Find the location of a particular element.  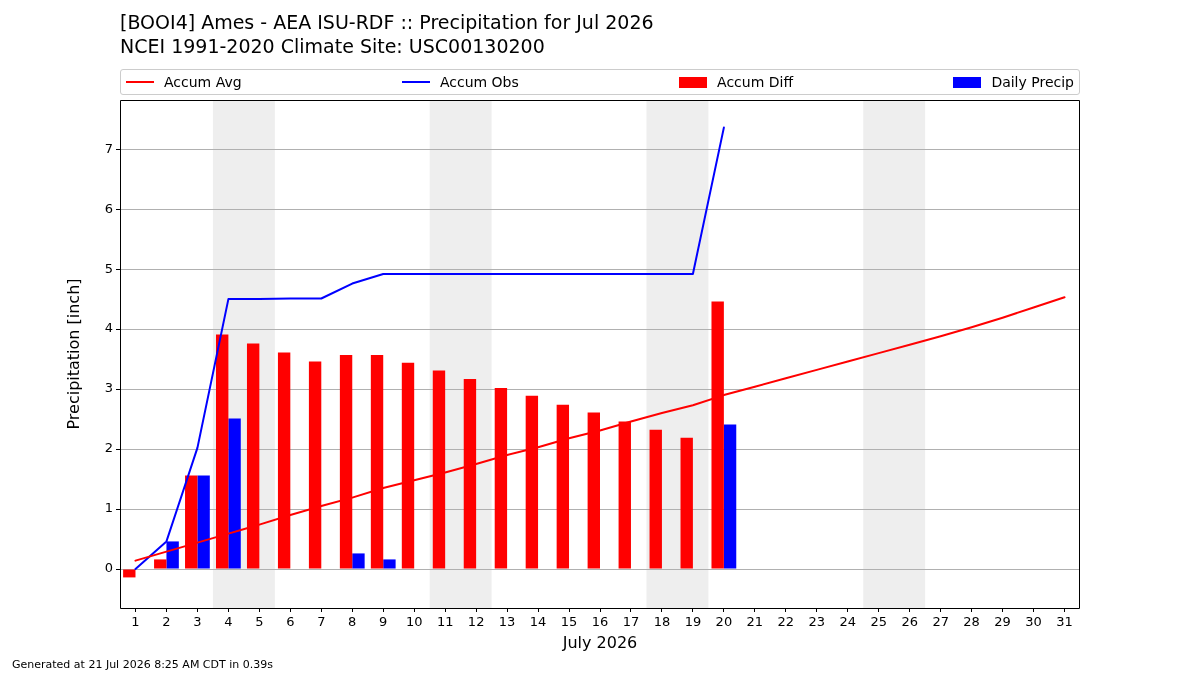

legend-label: Daily Precip is located at coordinates (1032, 82).